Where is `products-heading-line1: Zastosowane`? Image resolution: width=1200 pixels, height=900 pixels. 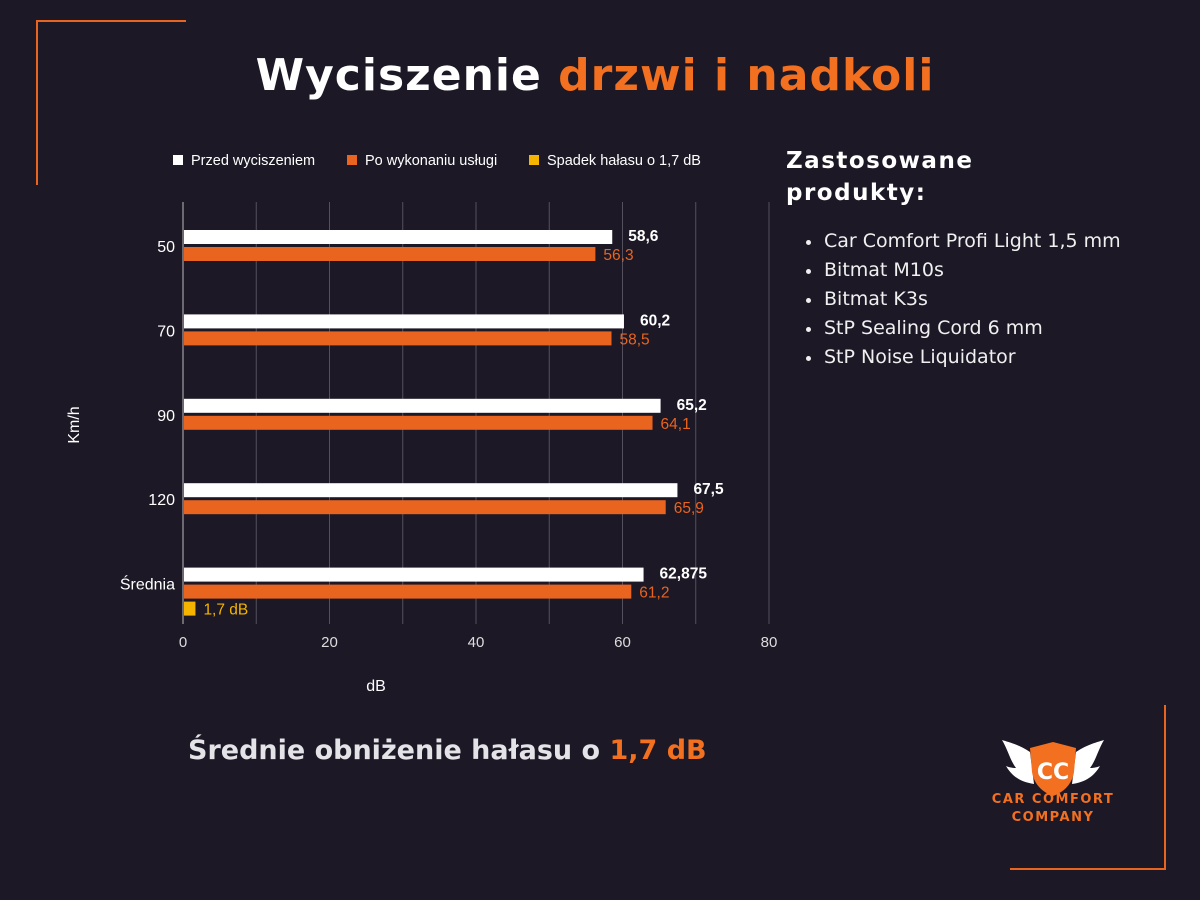
products-heading-line1: Zastosowane is located at coordinates (880, 161).